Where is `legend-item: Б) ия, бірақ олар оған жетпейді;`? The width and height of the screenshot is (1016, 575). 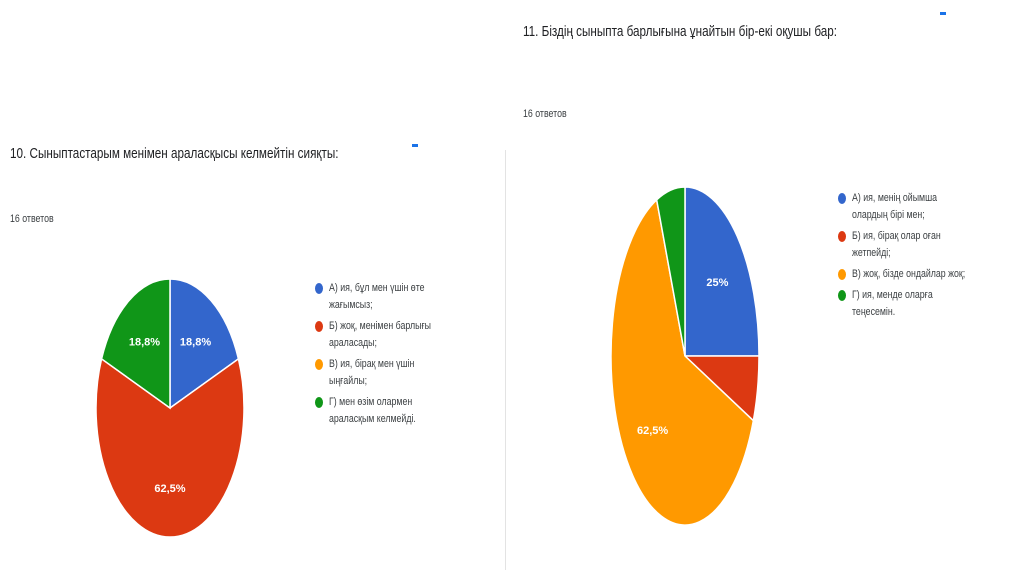 legend-item: Б) ия, бірақ олар оған жетпейді; is located at coordinates (918, 245).